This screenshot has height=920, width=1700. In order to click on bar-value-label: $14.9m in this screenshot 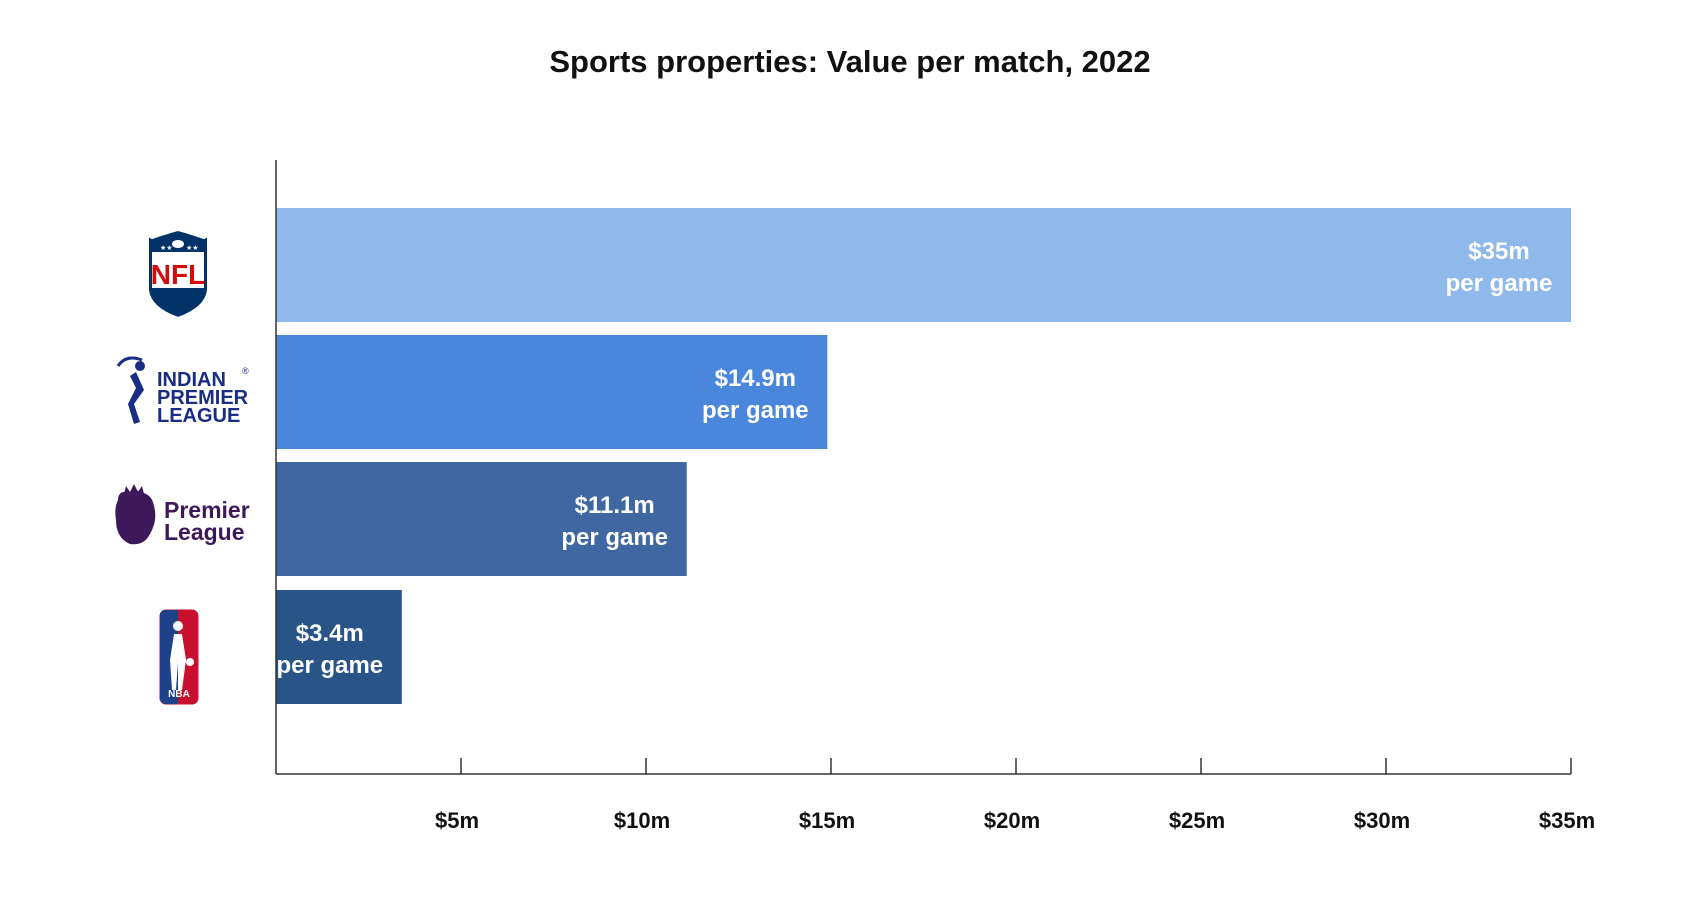, I will do `click(755, 378)`.